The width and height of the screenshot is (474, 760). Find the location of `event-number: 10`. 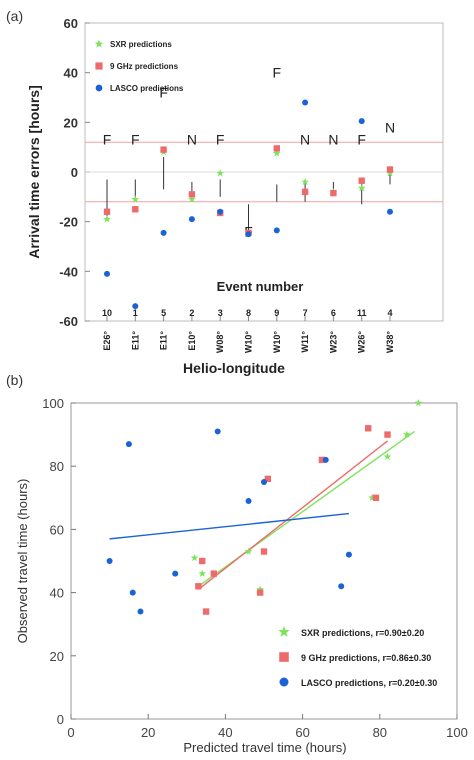

event-number: 10 is located at coordinates (107, 313).